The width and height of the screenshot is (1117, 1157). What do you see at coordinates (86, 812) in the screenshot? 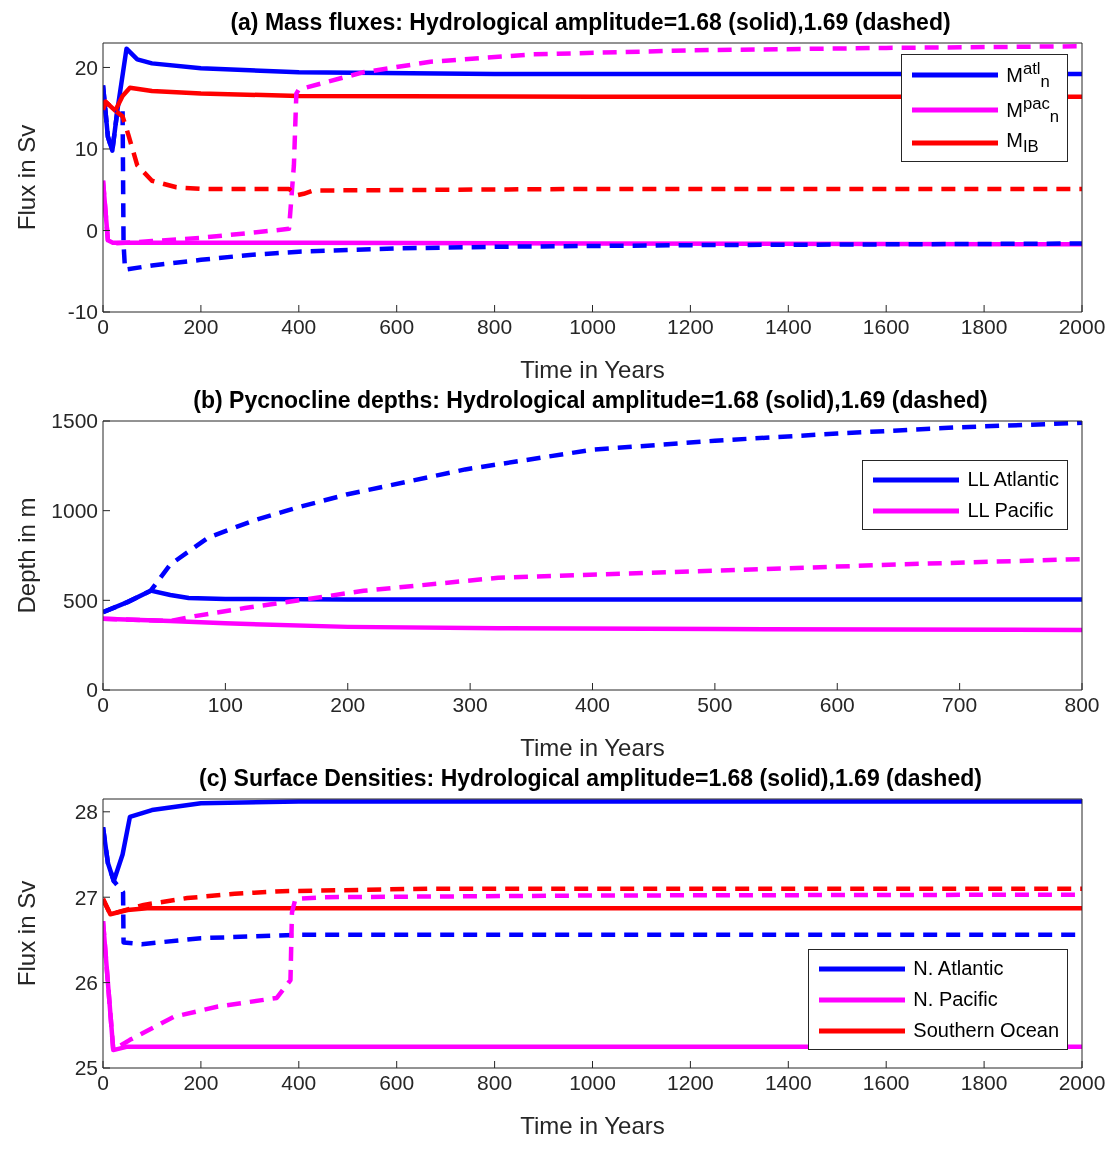
I see `y-tick-label: 28` at bounding box center [86, 812].